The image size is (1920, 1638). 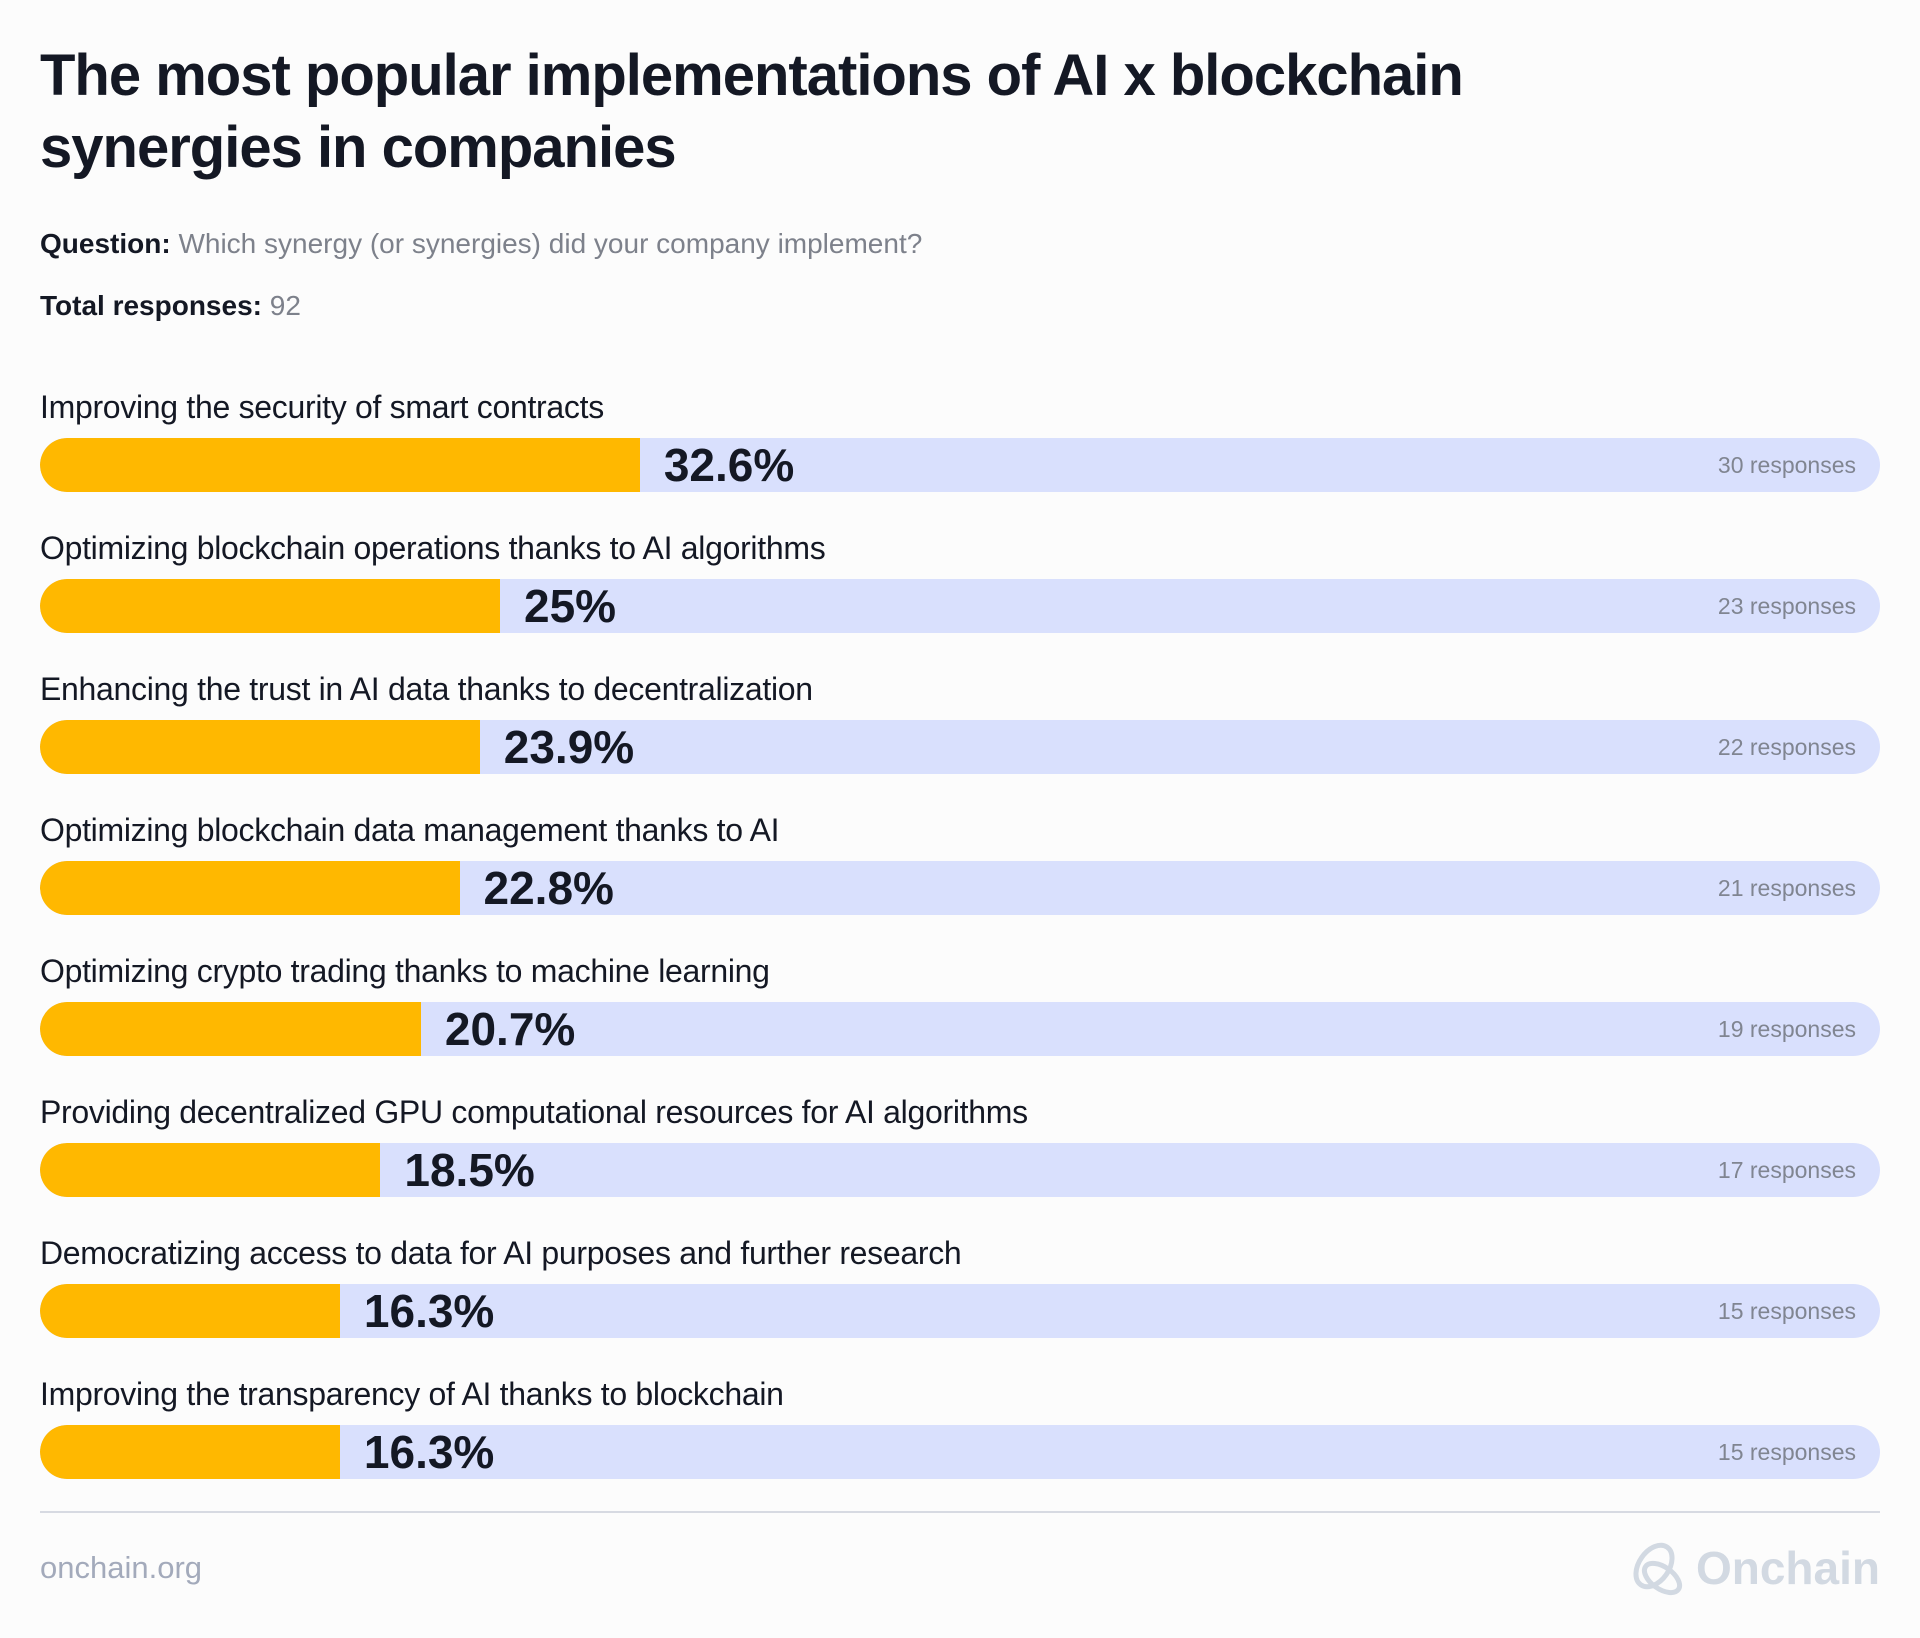 What do you see at coordinates (548, 888) in the screenshot?
I see `value-label: 22.8%` at bounding box center [548, 888].